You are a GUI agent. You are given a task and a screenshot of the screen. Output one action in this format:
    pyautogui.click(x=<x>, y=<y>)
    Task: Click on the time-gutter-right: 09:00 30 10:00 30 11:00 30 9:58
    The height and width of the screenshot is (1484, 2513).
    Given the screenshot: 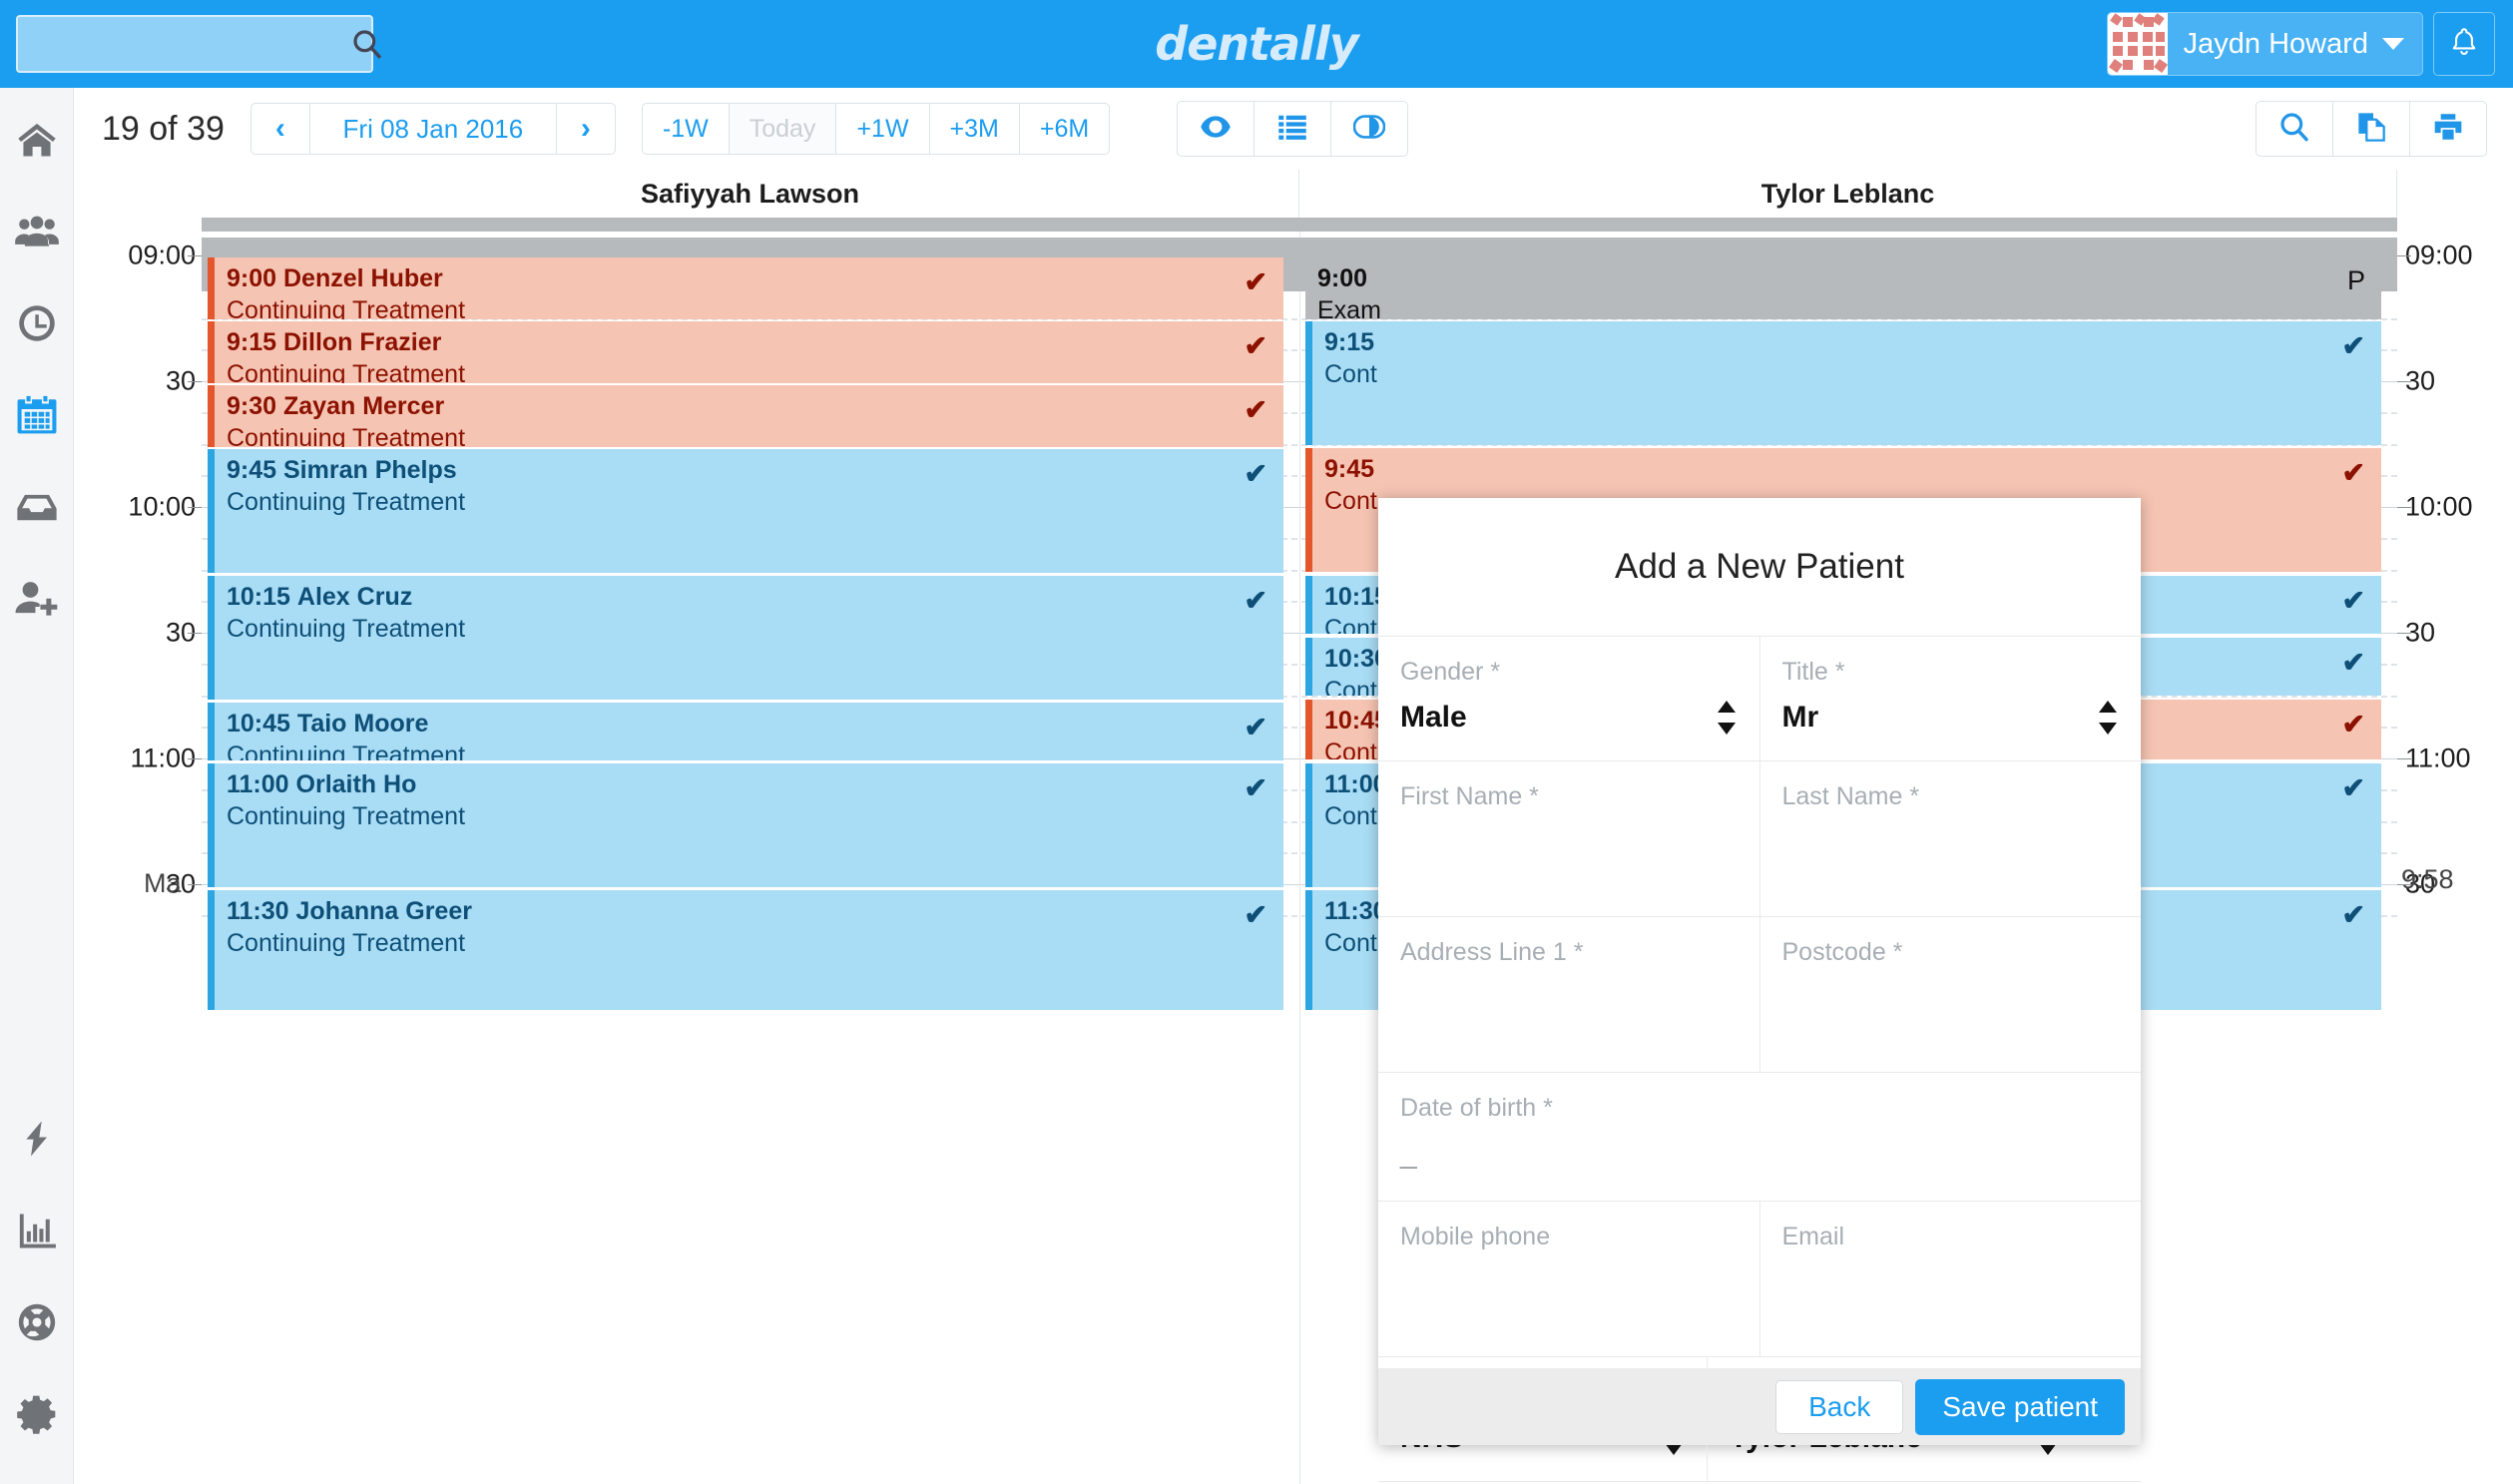 What is the action you would take?
    pyautogui.click(x=2455, y=851)
    